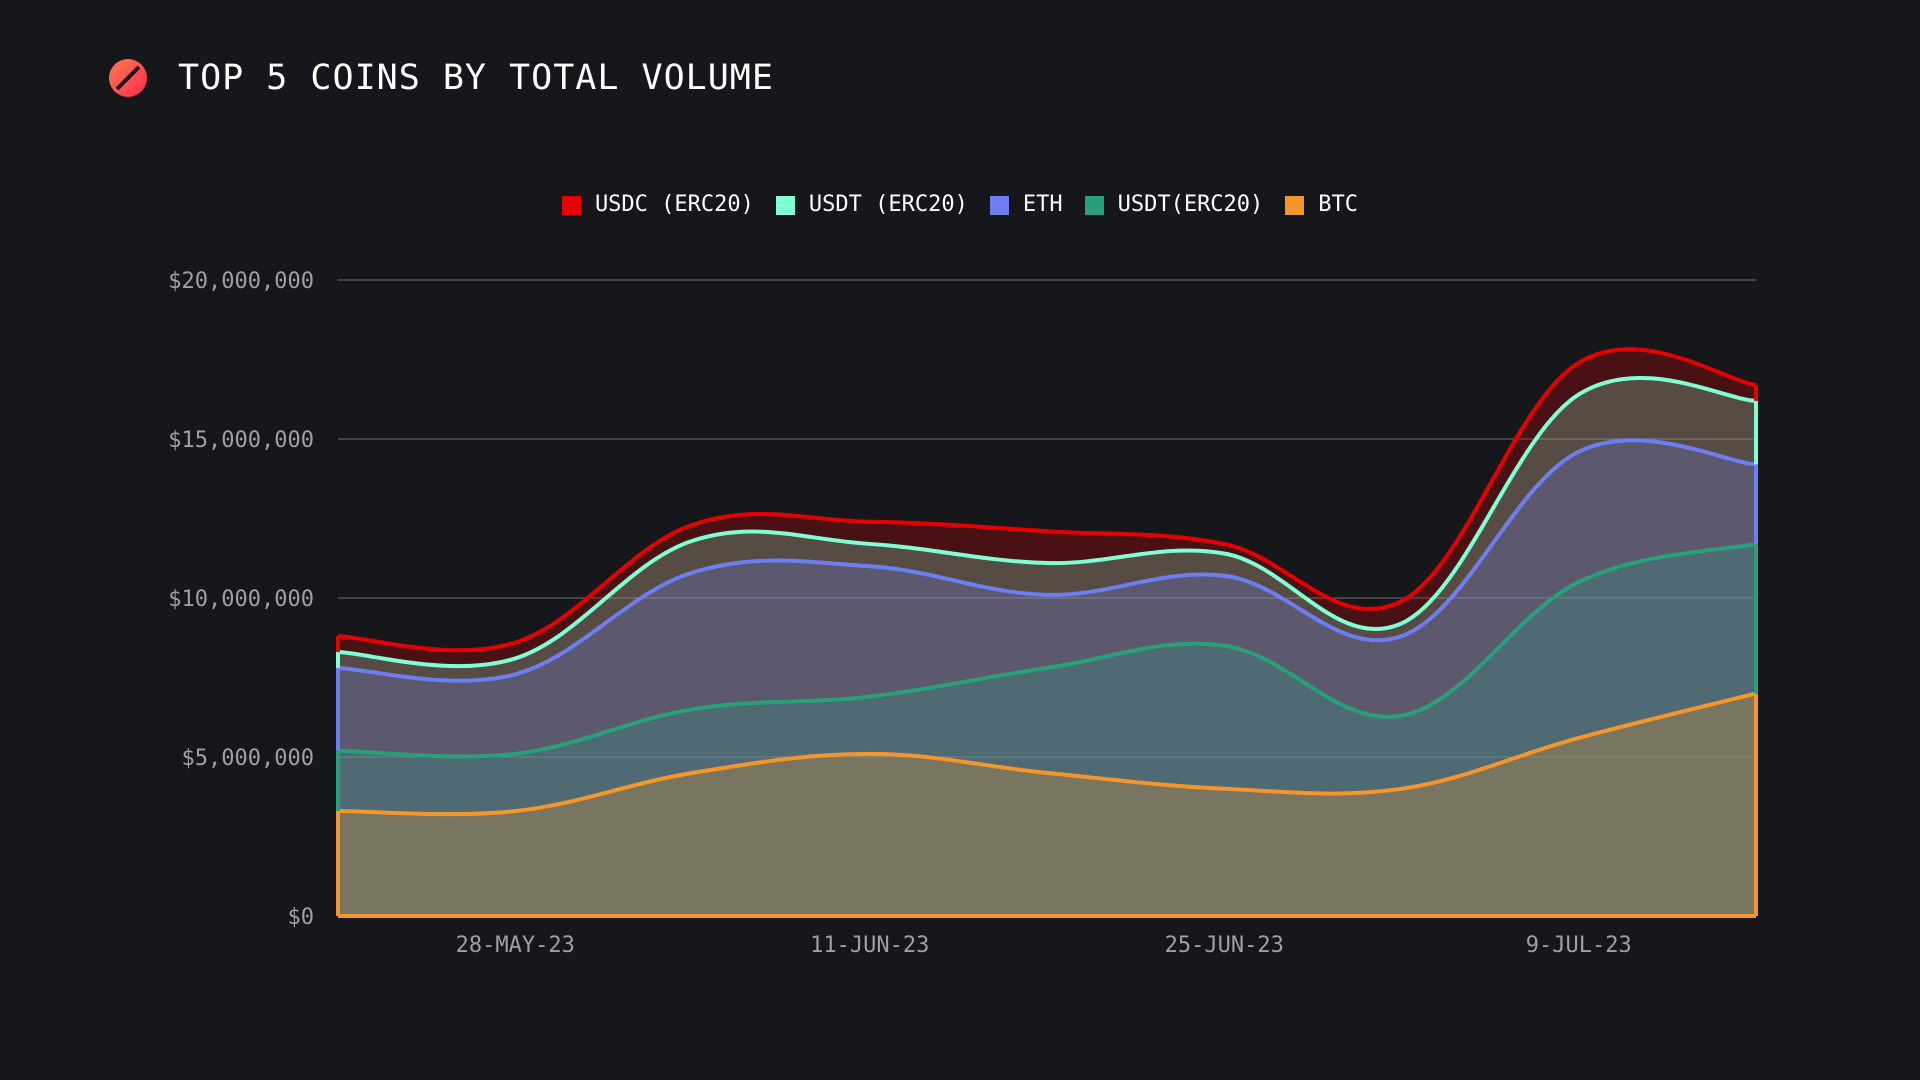 The image size is (1920, 1080). I want to click on legend-item-btc: BTC, so click(1321, 205).